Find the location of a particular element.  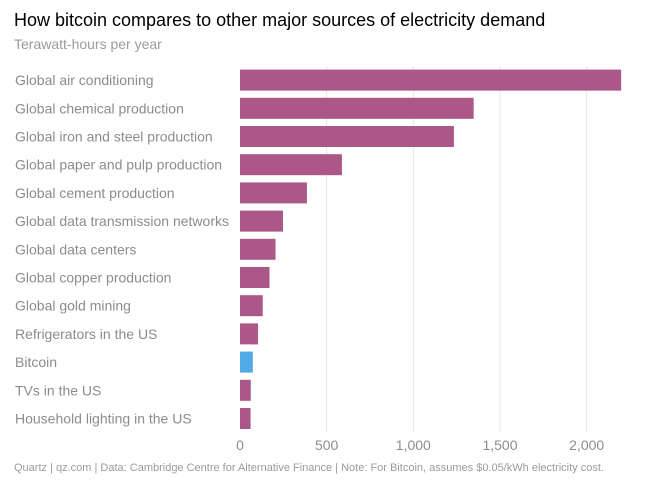

x-tick-label: 1,500 is located at coordinates (499, 445).